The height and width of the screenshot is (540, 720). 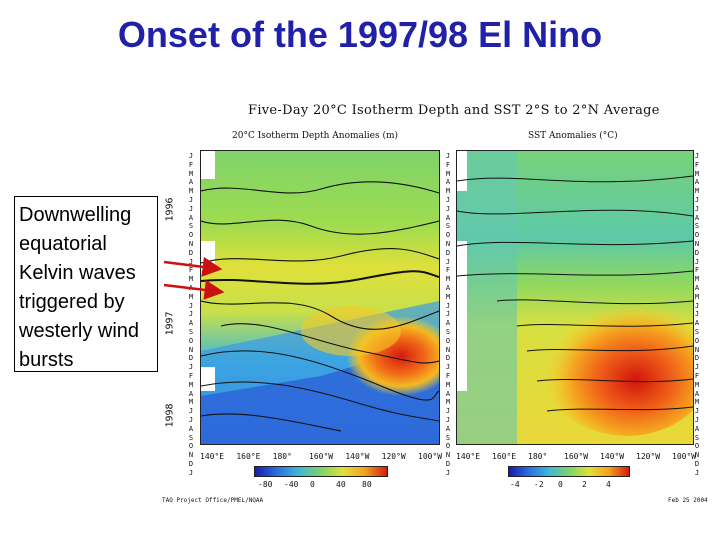 What do you see at coordinates (367, 484) in the screenshot?
I see `axis-tick-label: 80` at bounding box center [367, 484].